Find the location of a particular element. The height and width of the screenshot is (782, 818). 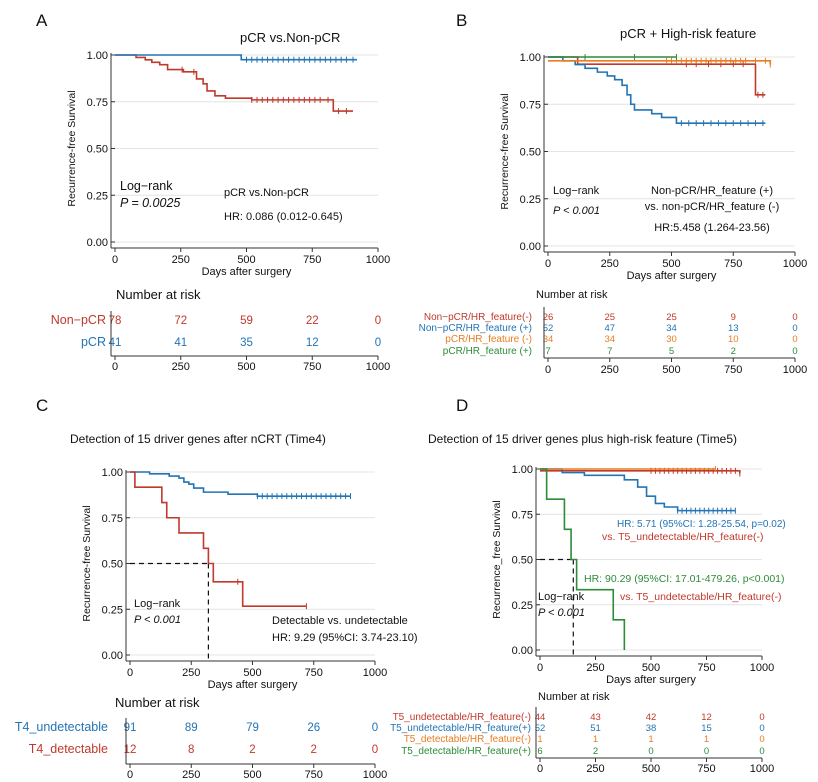

risk-count: 78 is located at coordinates (115, 321).